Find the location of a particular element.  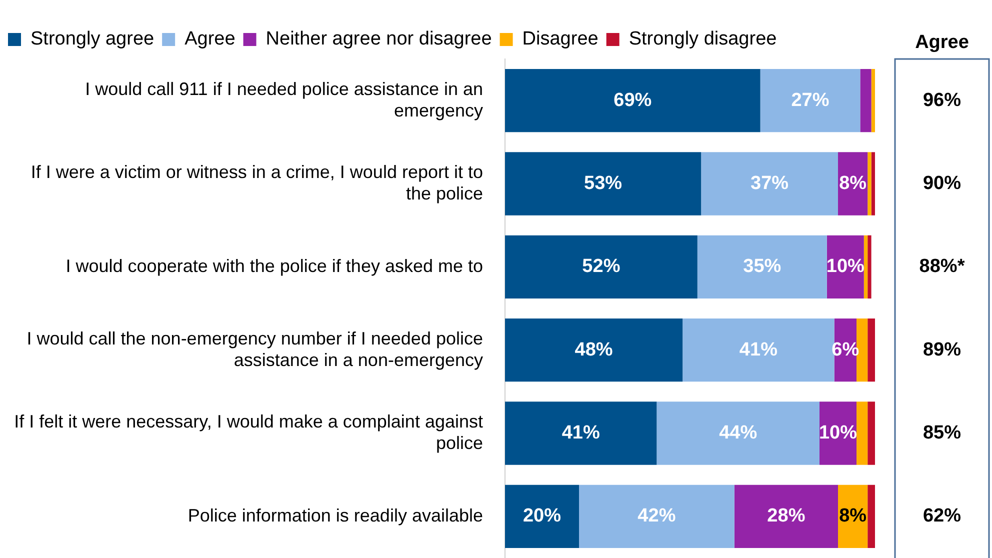

data-label: 28% is located at coordinates (786, 516).